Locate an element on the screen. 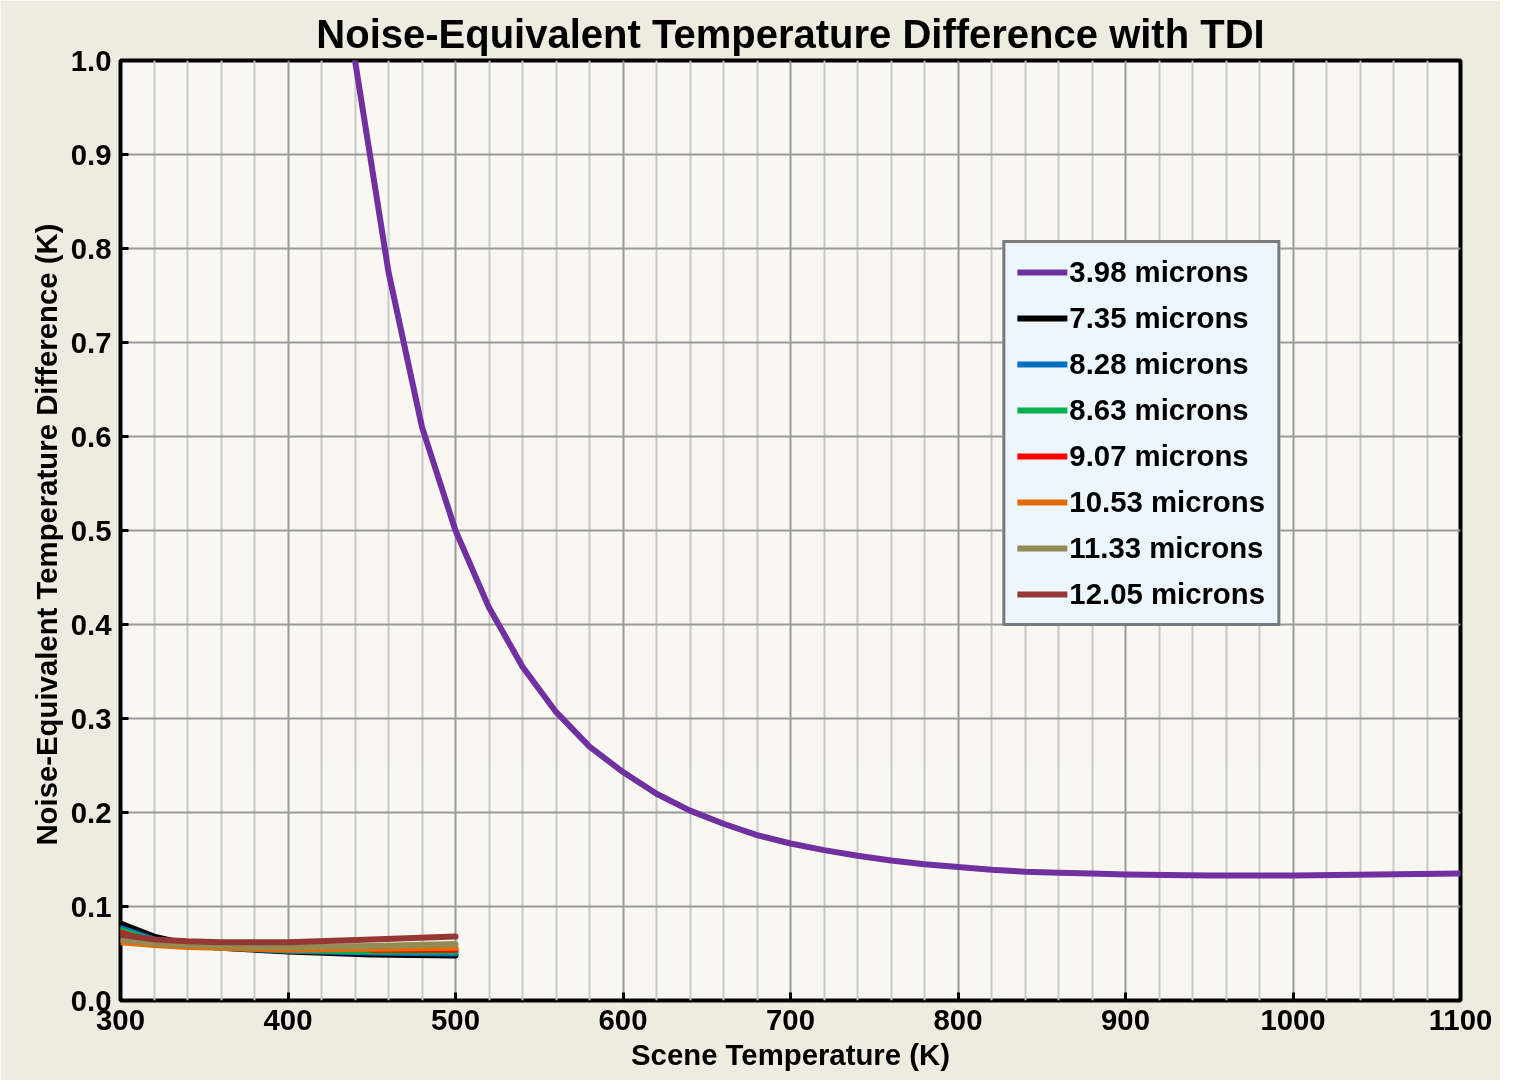  y-tick-label: 0.9 is located at coordinates (91, 154).